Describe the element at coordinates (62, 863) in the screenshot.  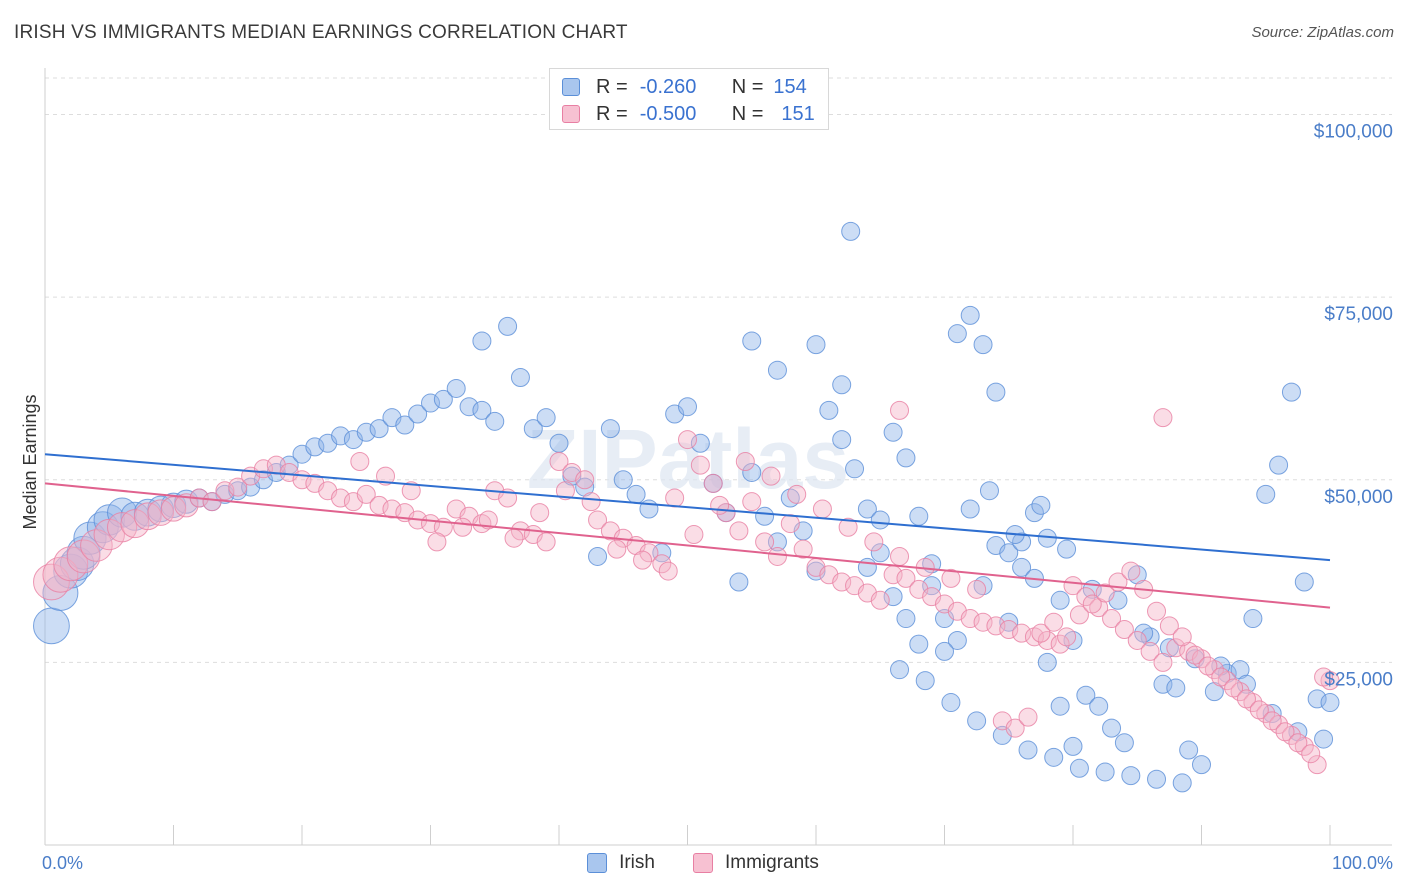
I see `x-tick-label-min: 0.0%` at that location.